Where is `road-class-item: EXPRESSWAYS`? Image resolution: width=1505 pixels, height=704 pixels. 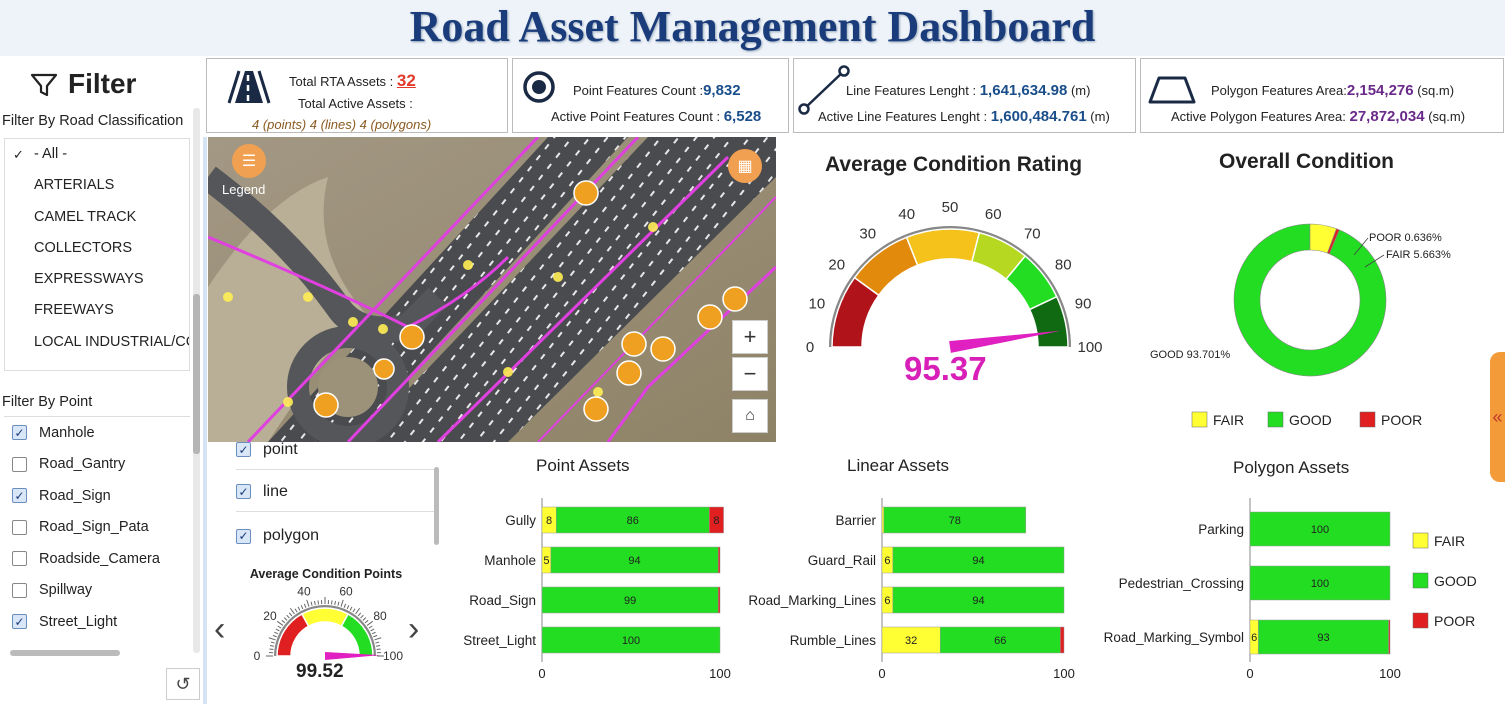 road-class-item: EXPRESSWAYS is located at coordinates (97, 279).